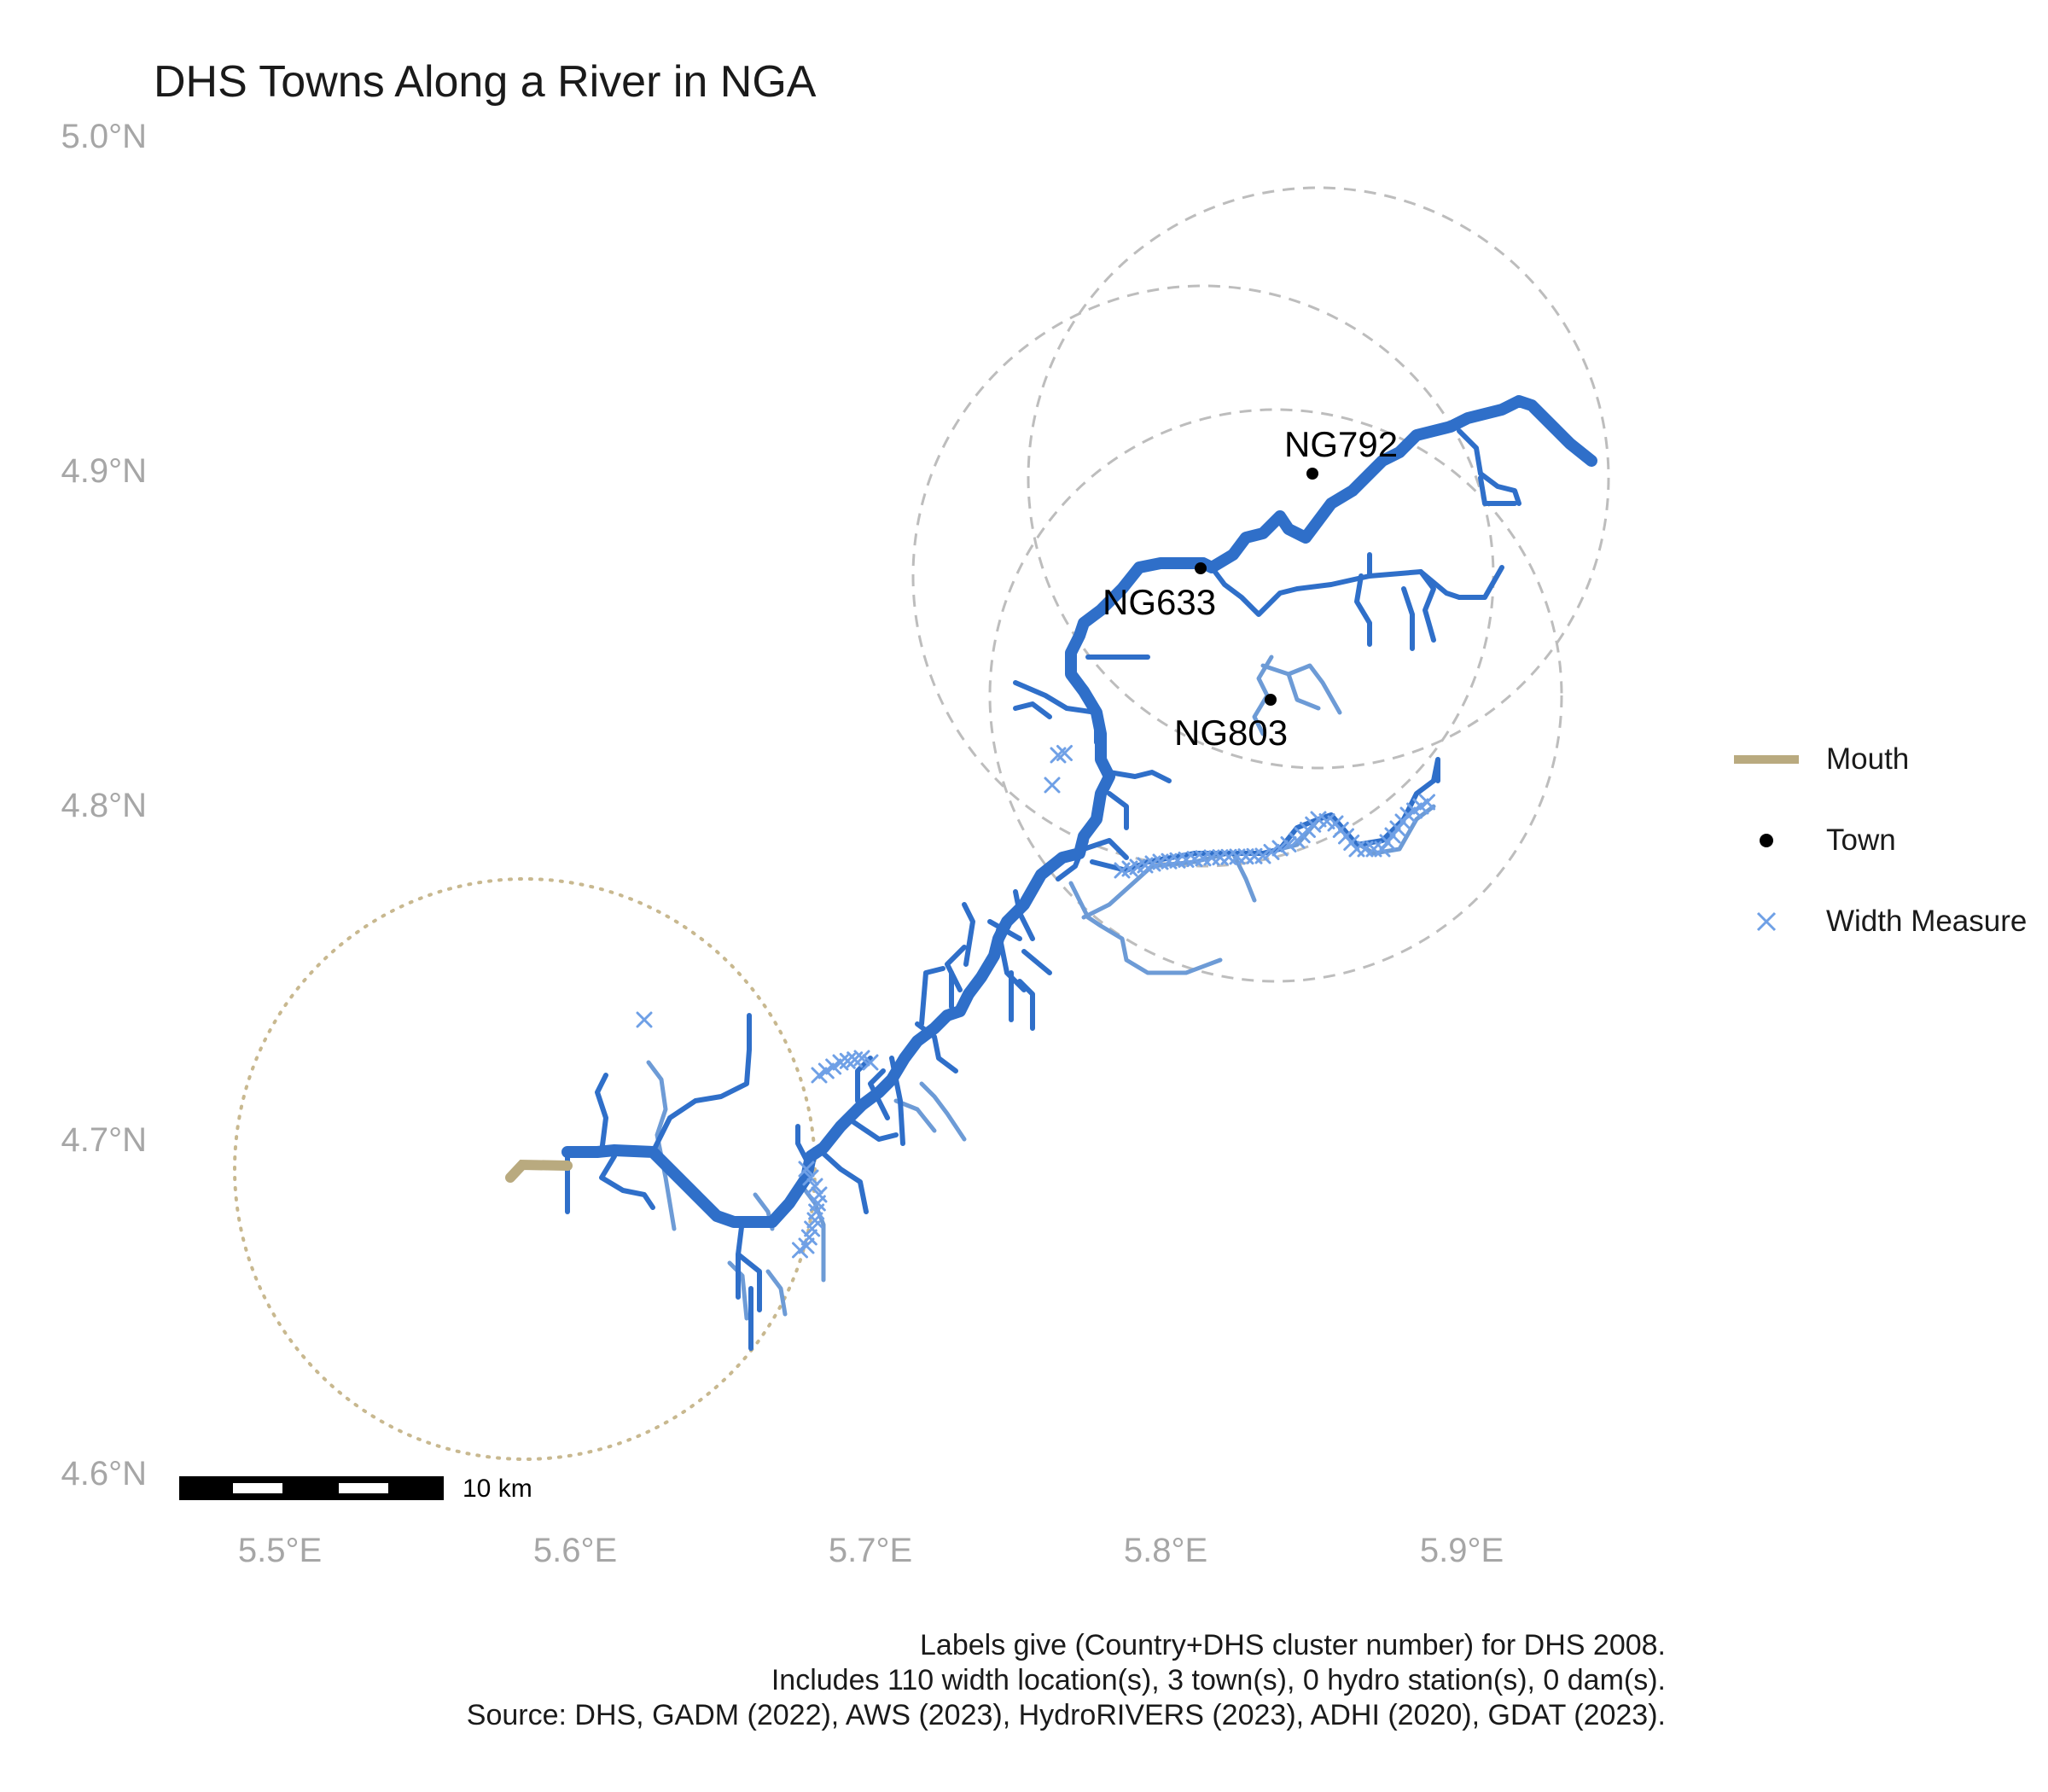 Image resolution: width=2048 pixels, height=1792 pixels. I want to click on legend-key-town, so click(1766, 840).